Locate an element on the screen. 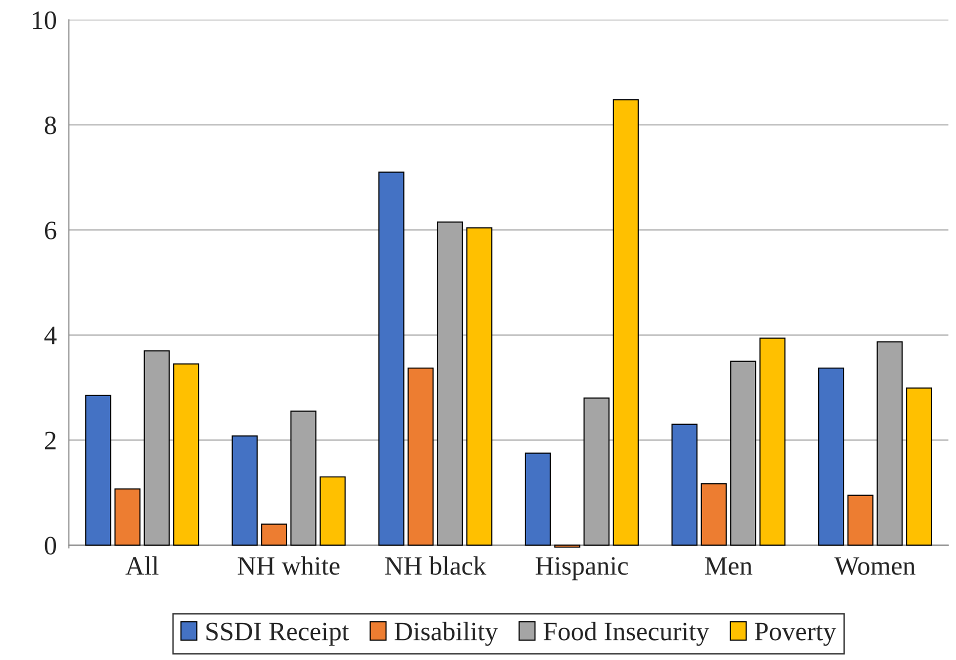 This screenshot has height=660, width=956. y-tick-label: 0 is located at coordinates (50, 545).